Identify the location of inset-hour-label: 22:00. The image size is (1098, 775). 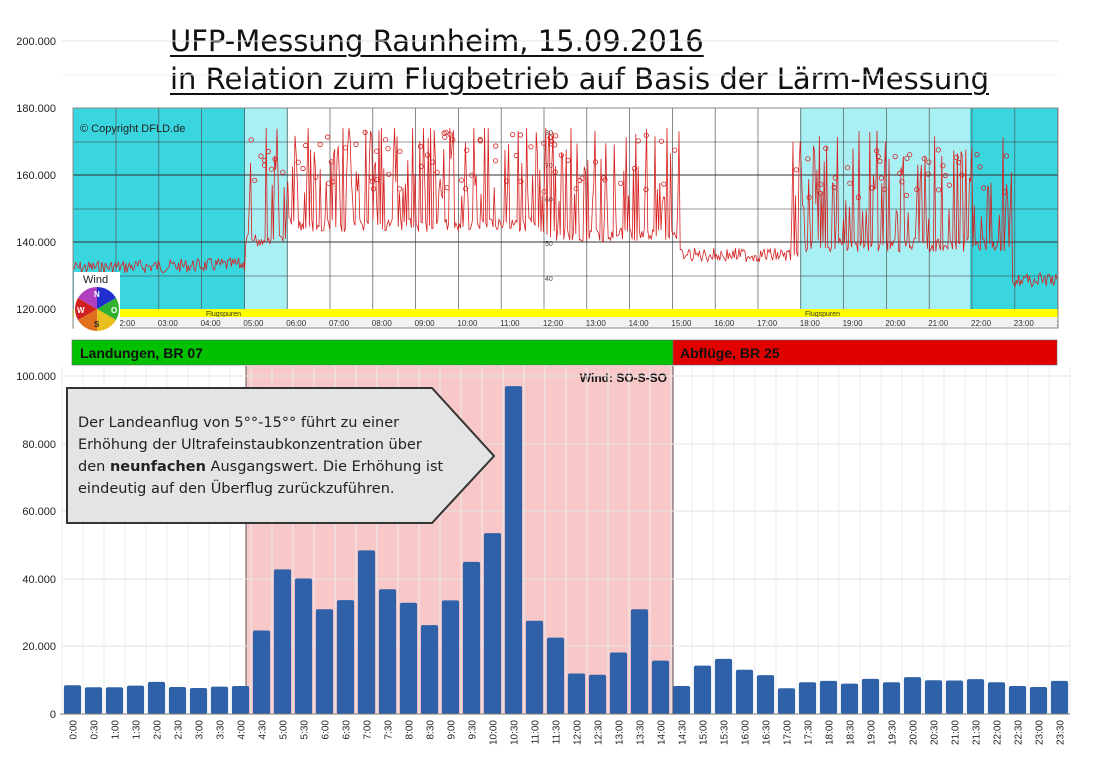
(981, 323).